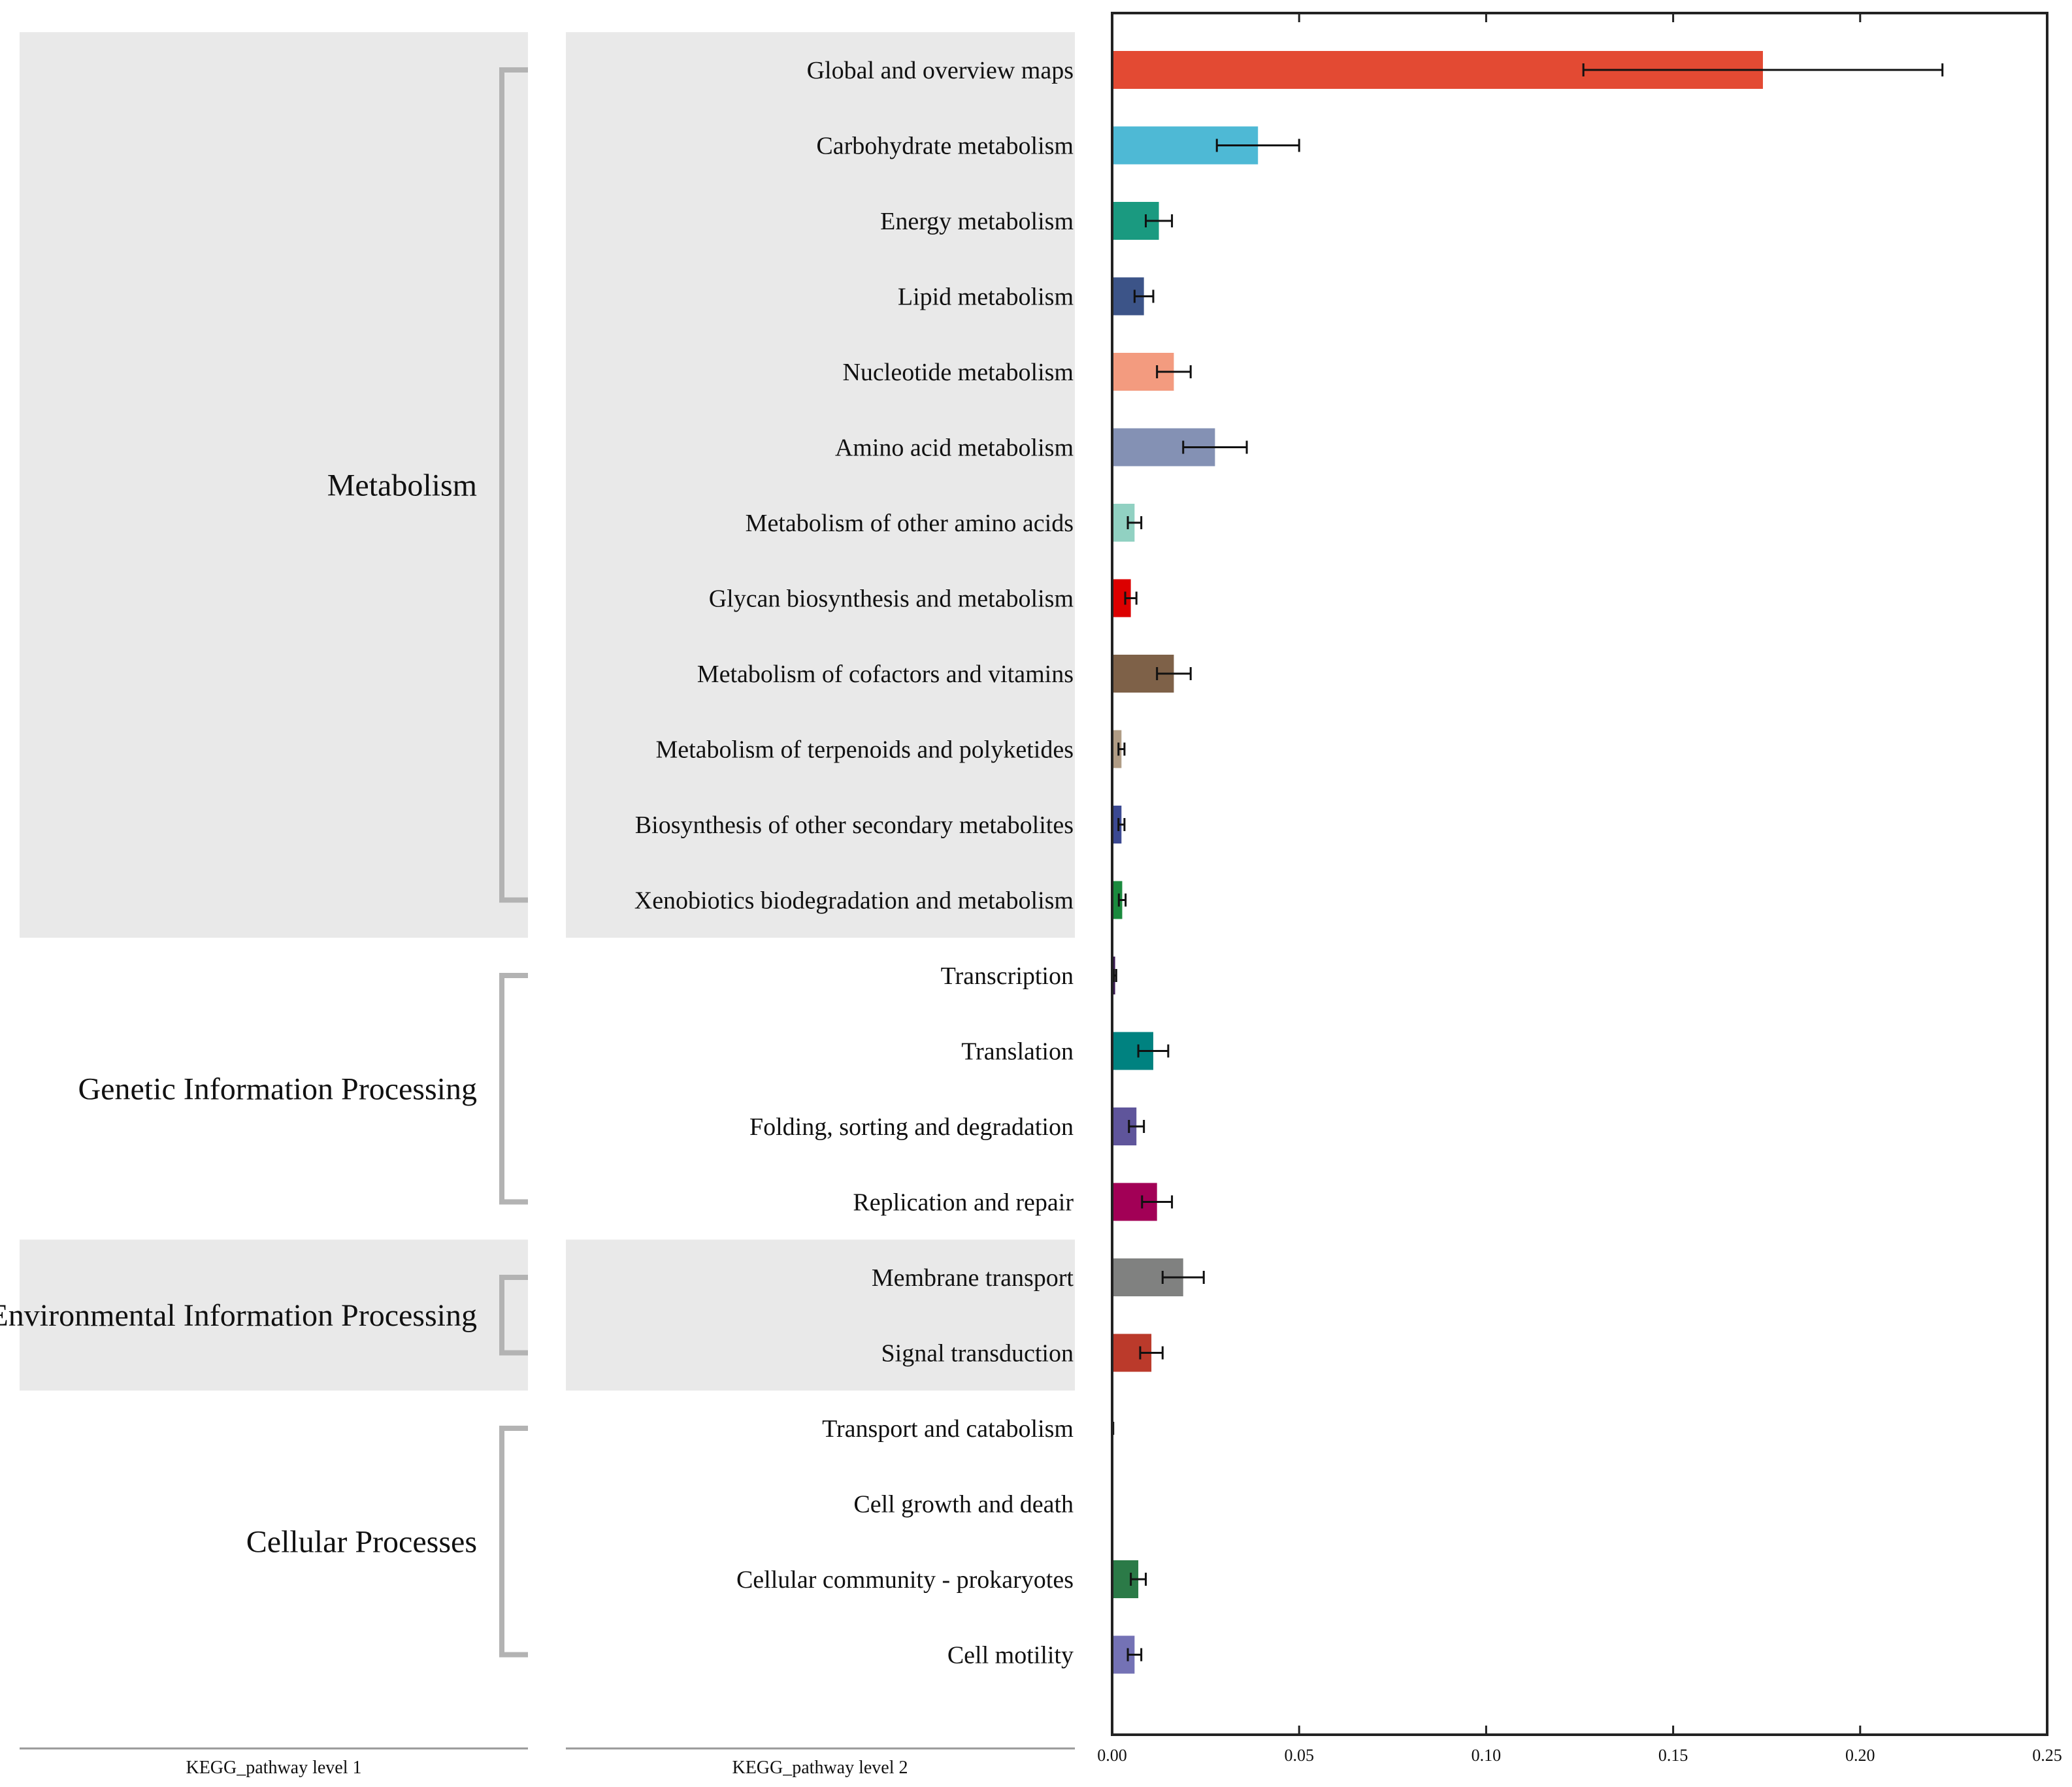  What do you see at coordinates (239, 1315) in the screenshot?
I see `group-label: Environmental Information Processing` at bounding box center [239, 1315].